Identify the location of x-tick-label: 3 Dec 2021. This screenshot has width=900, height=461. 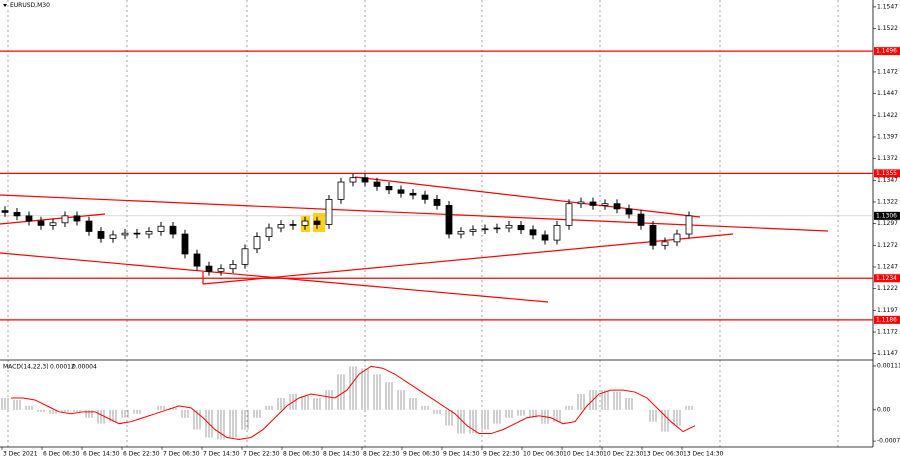
(20, 454).